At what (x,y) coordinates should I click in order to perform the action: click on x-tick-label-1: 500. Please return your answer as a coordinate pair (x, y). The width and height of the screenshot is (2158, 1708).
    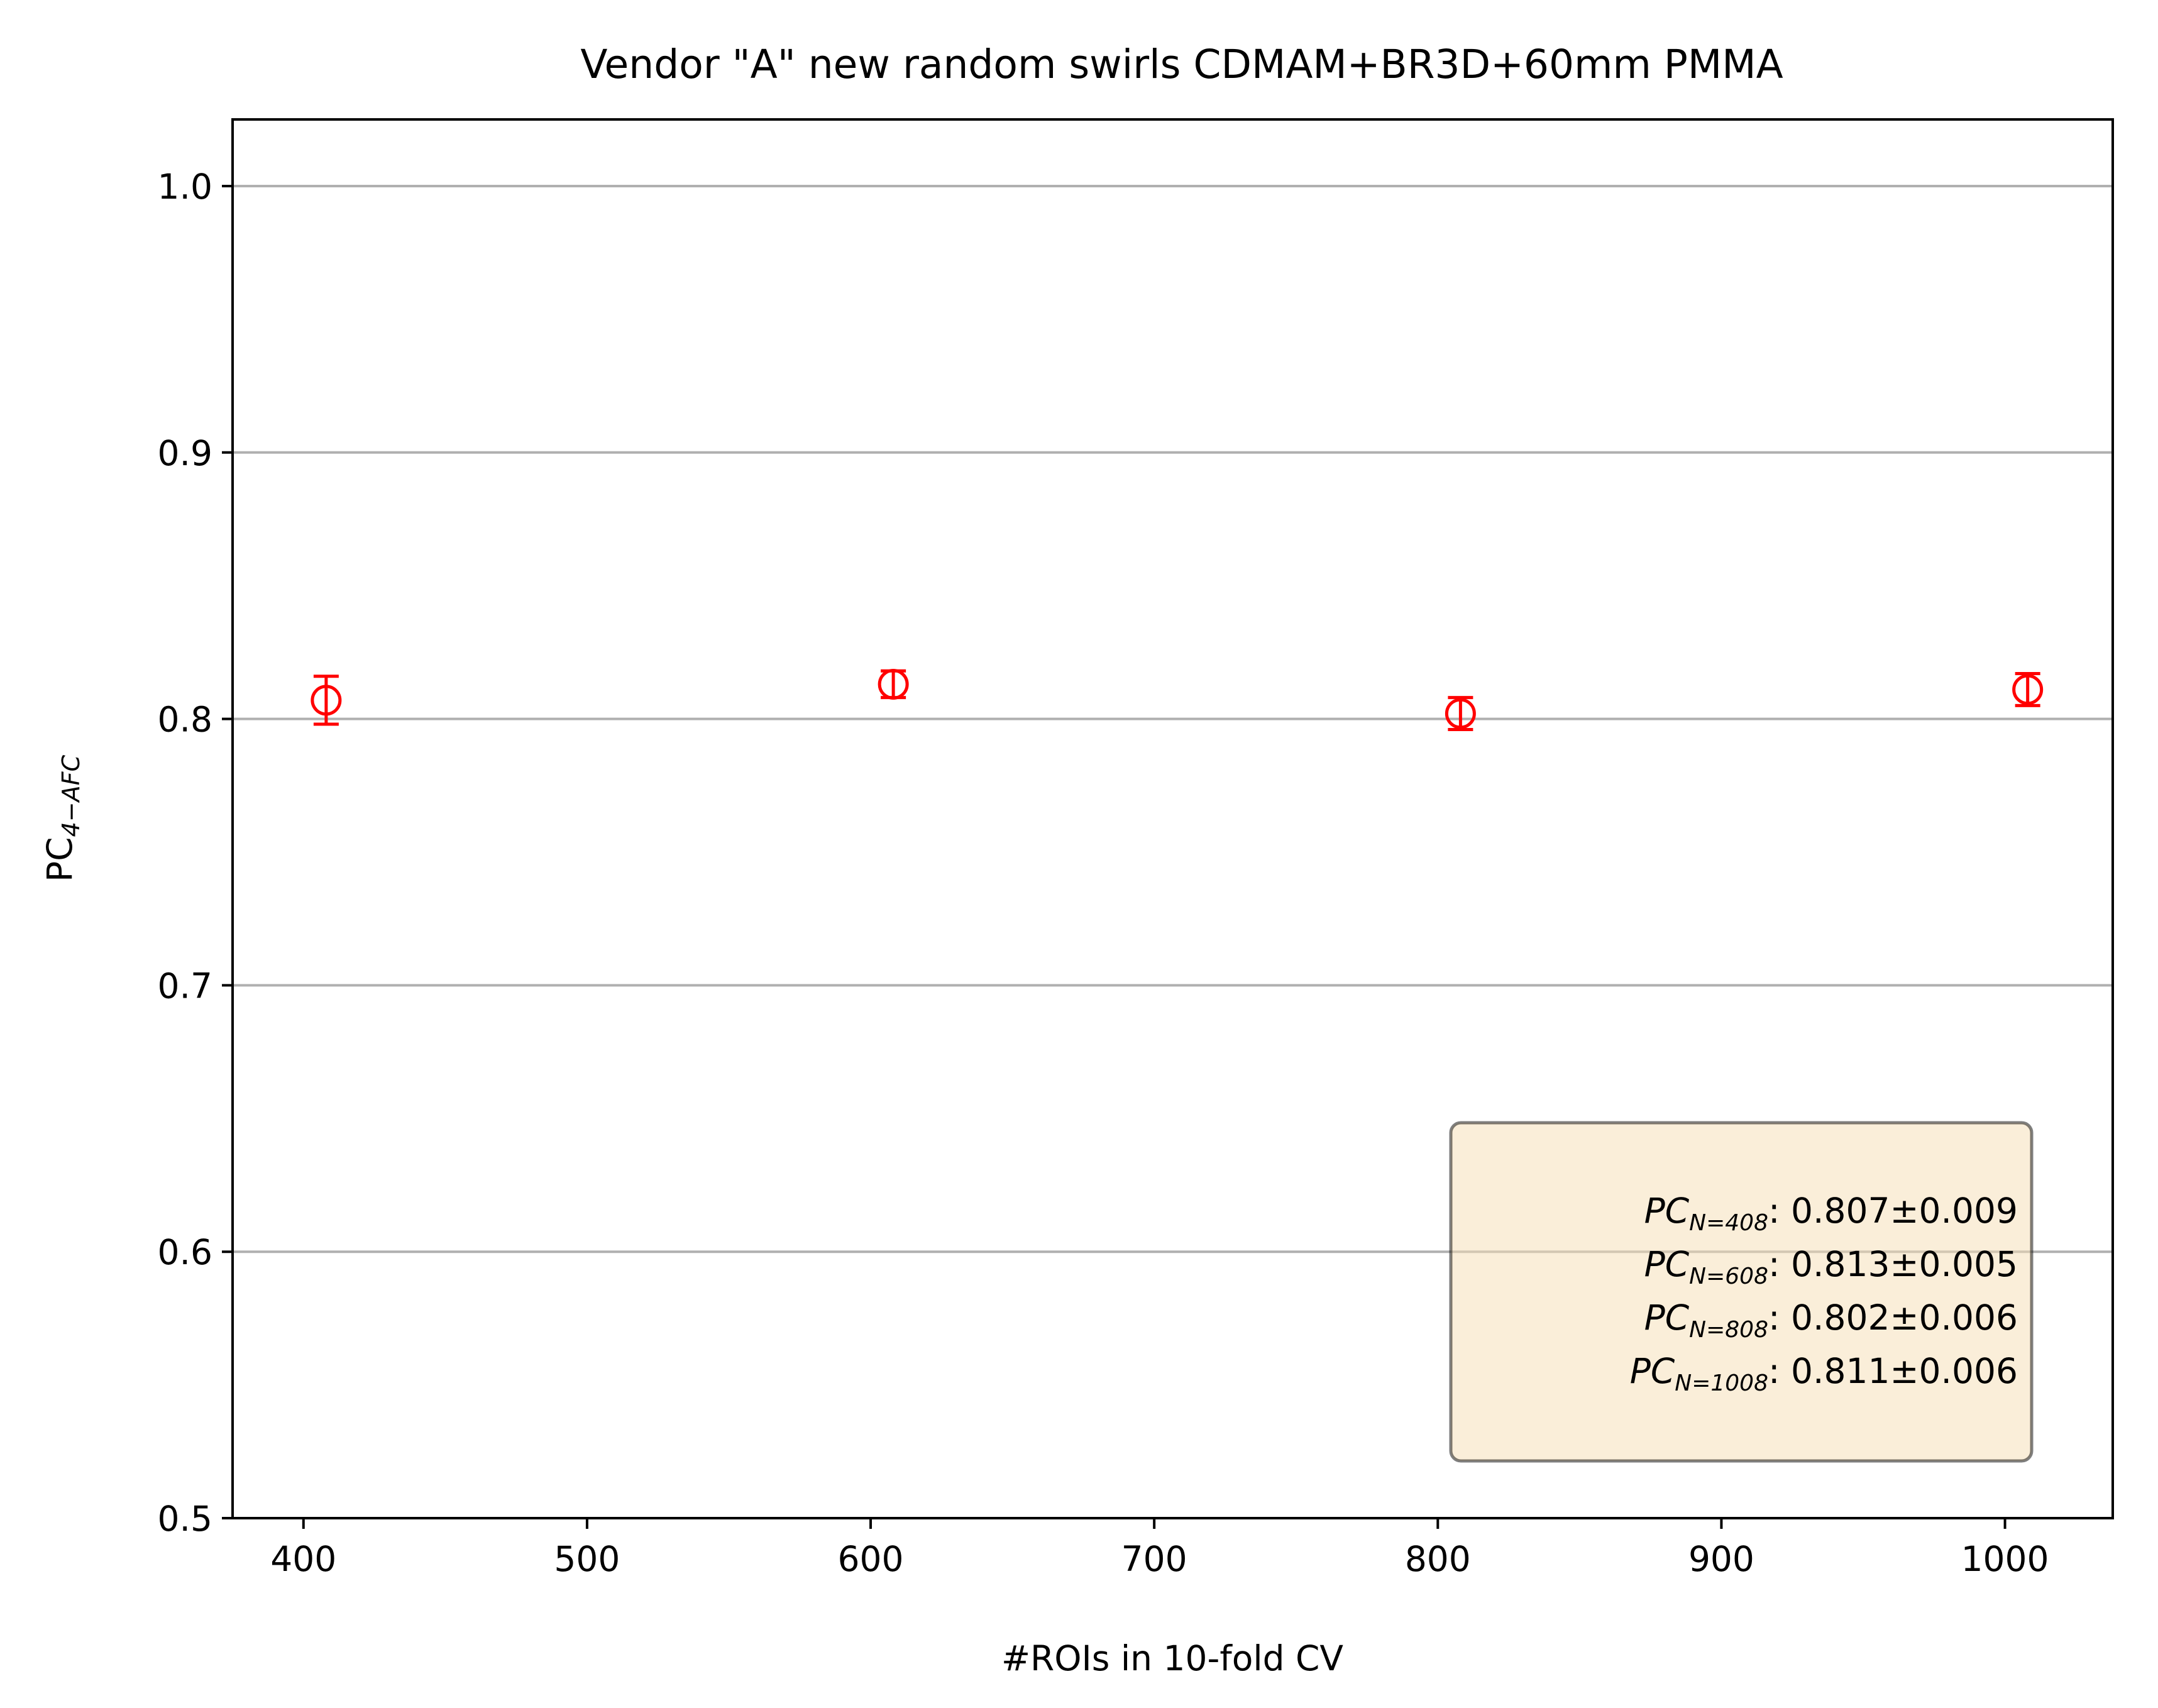
    Looking at the image, I should click on (587, 1559).